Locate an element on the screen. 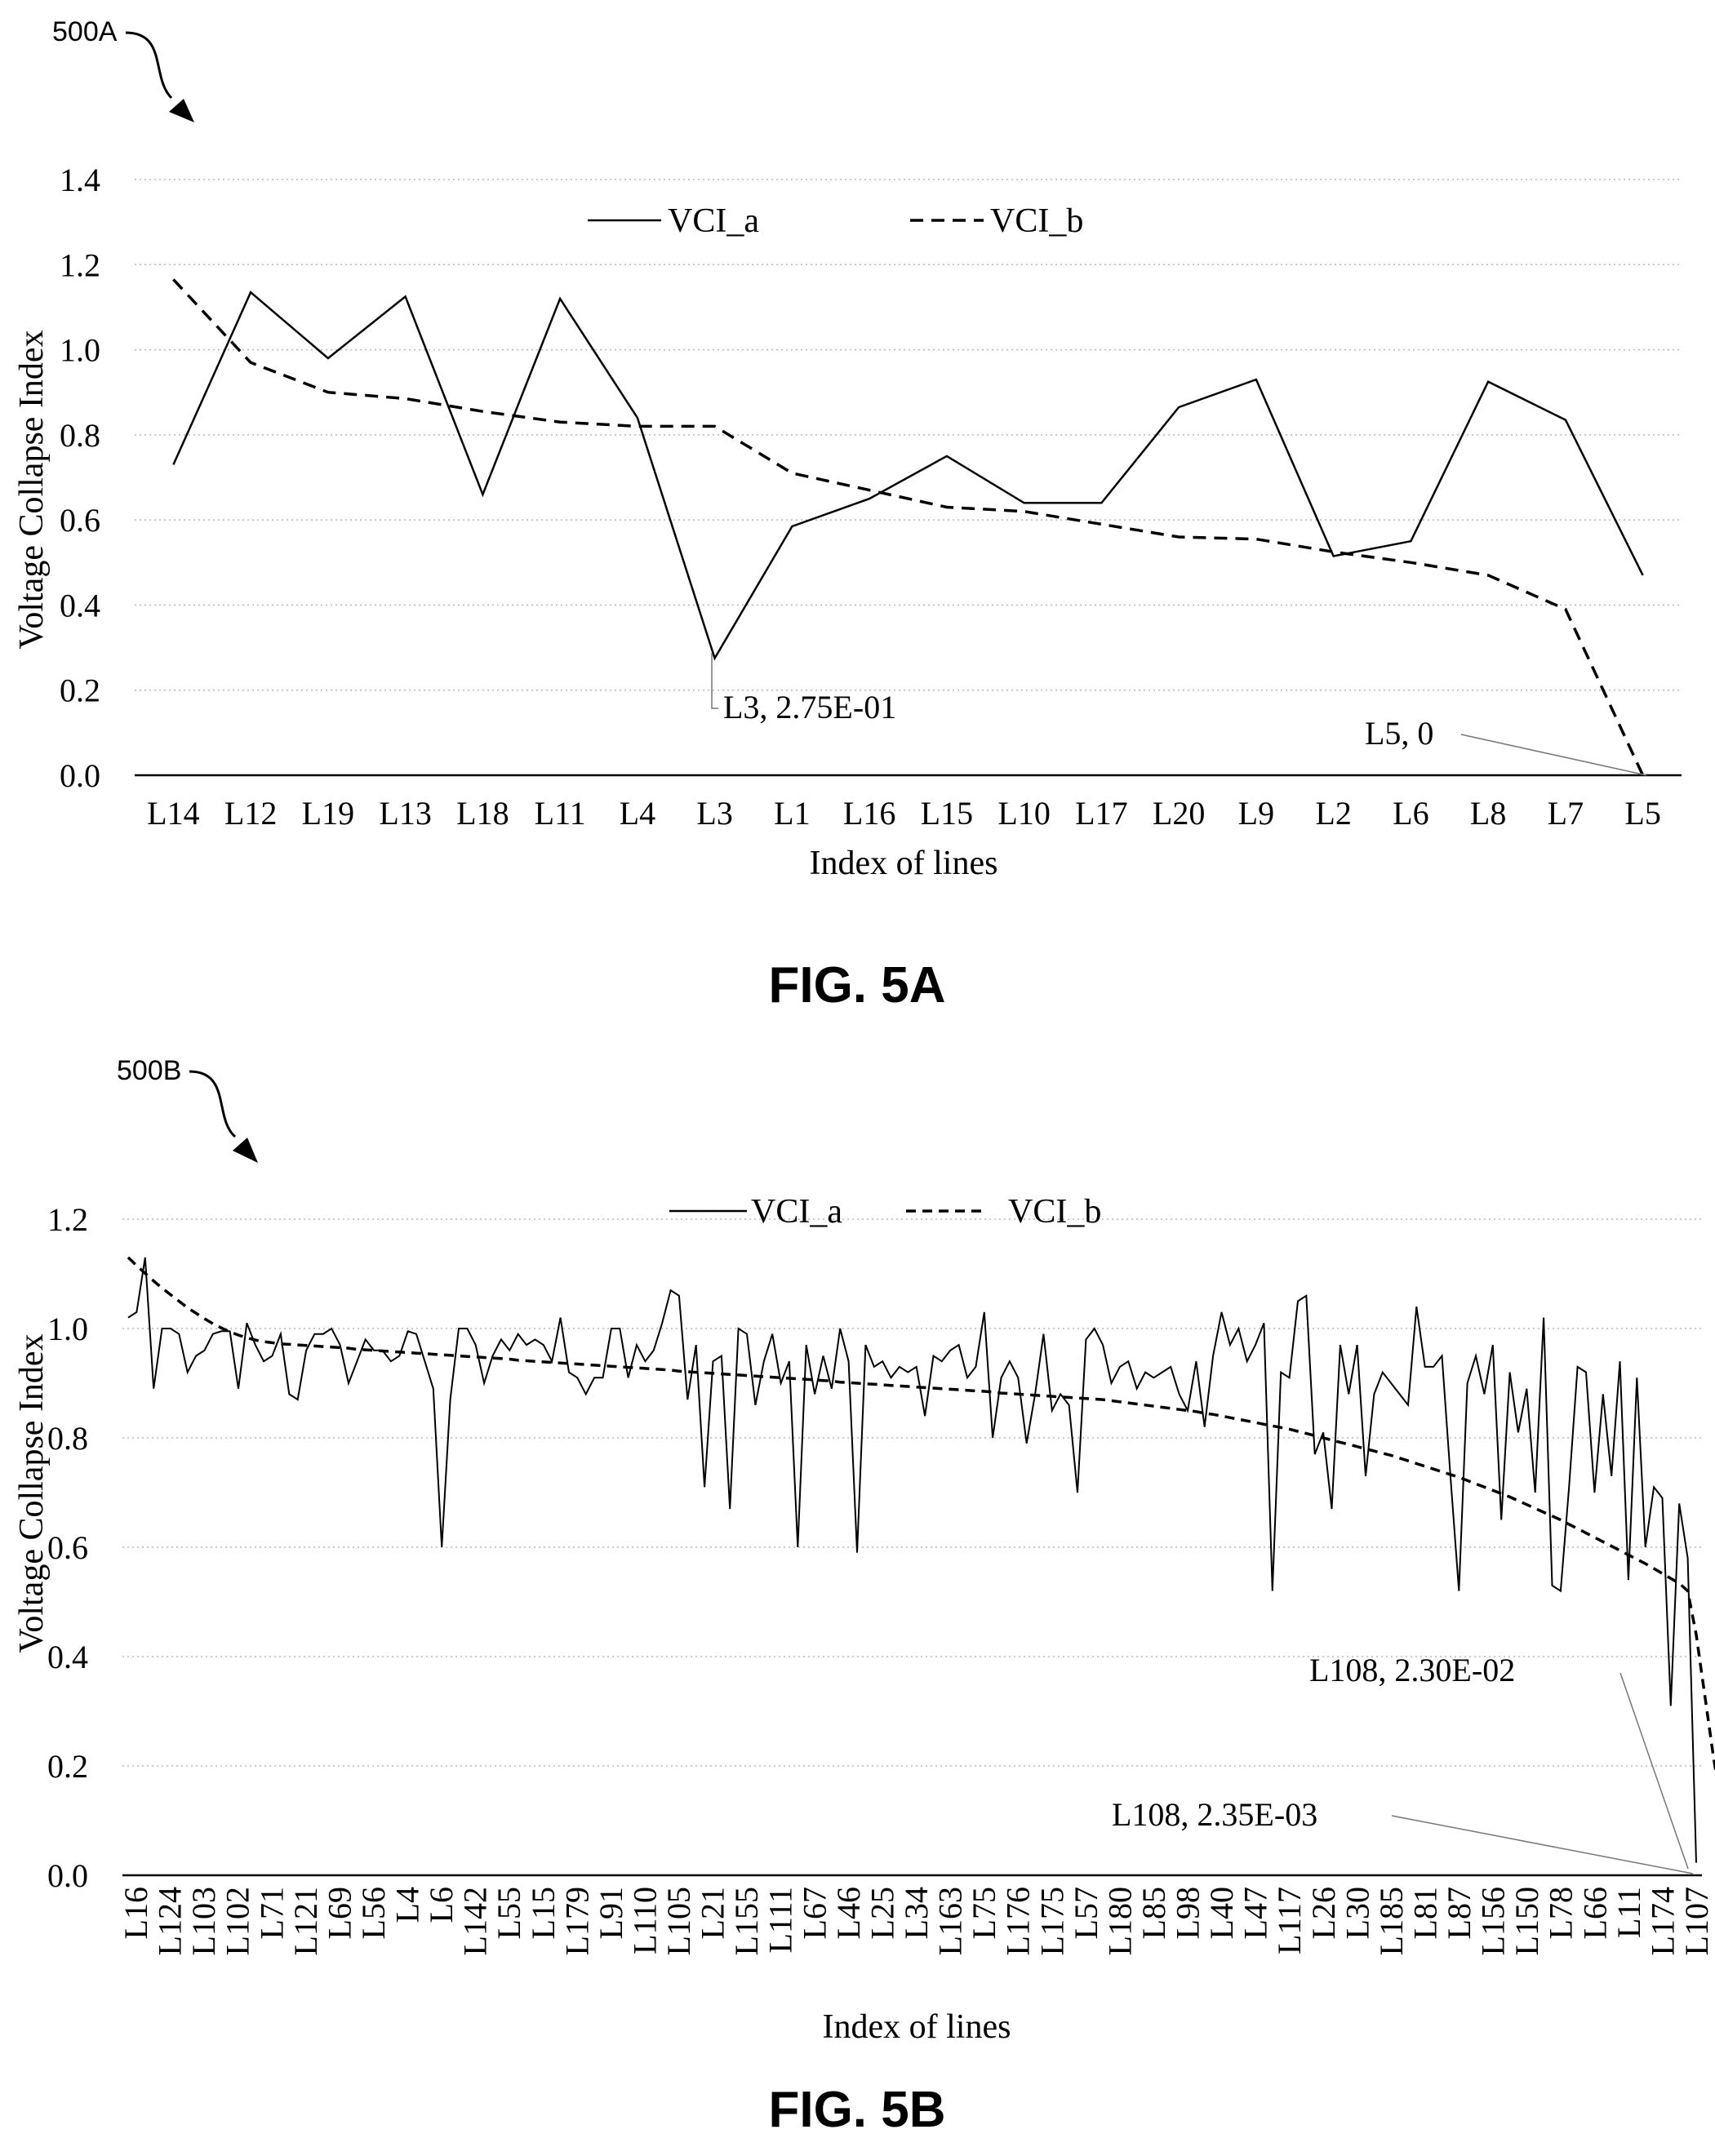  legend-5b: VCI_a VCI_b is located at coordinates (885, 1212).